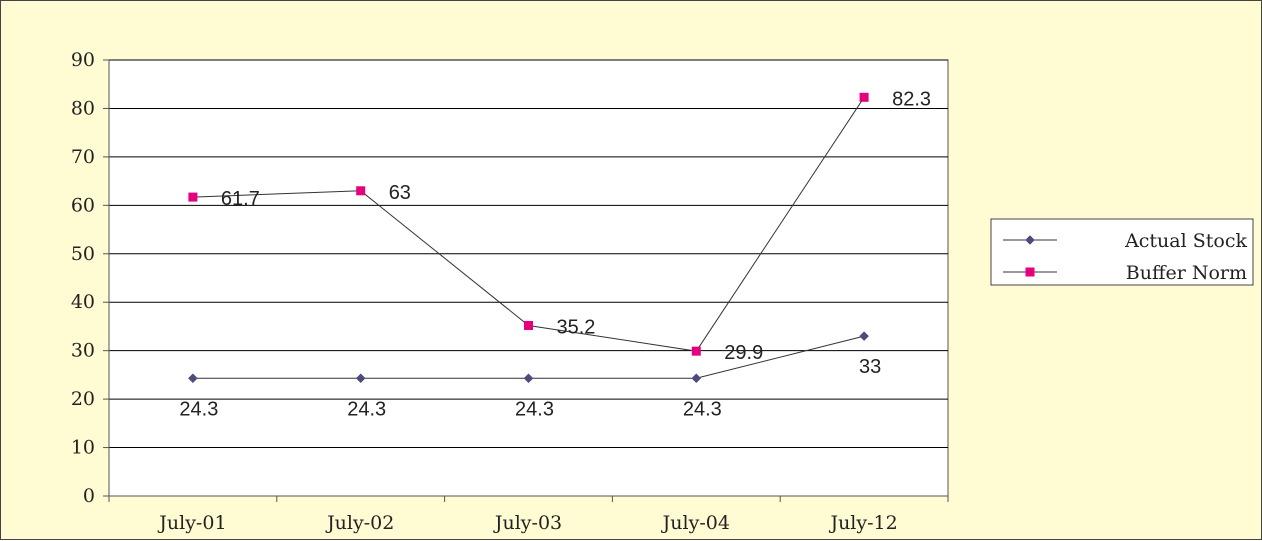  Describe the element at coordinates (695, 523) in the screenshot. I see `x-tick-label: July-04` at that location.